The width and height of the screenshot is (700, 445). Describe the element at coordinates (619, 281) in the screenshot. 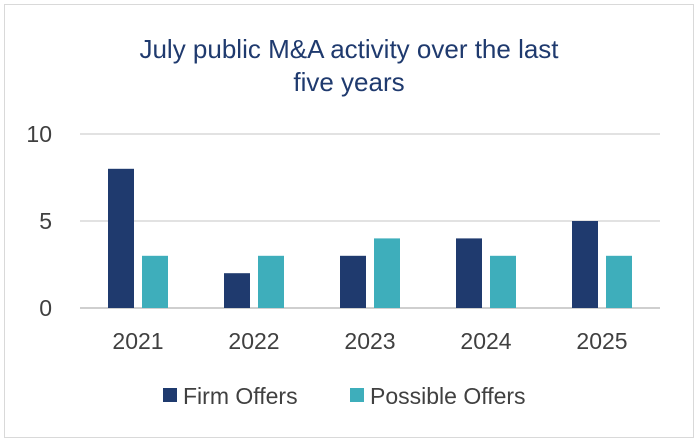

I see `bar-possible-offers-2025` at that location.